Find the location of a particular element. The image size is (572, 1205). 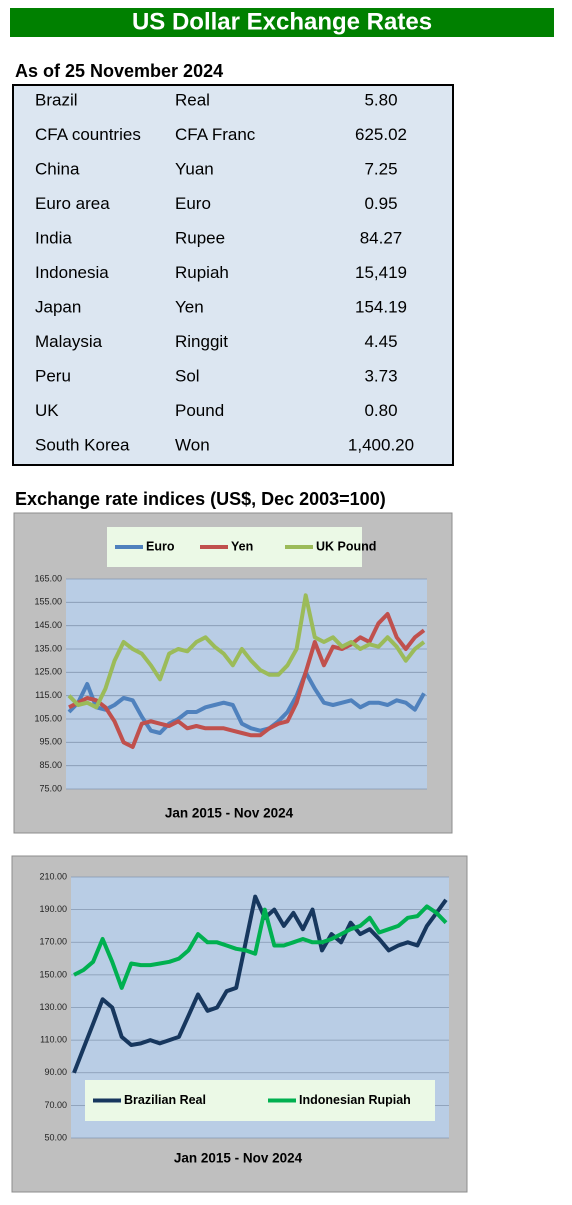

y-tick-label: 90.00 is located at coordinates (55, 1072).